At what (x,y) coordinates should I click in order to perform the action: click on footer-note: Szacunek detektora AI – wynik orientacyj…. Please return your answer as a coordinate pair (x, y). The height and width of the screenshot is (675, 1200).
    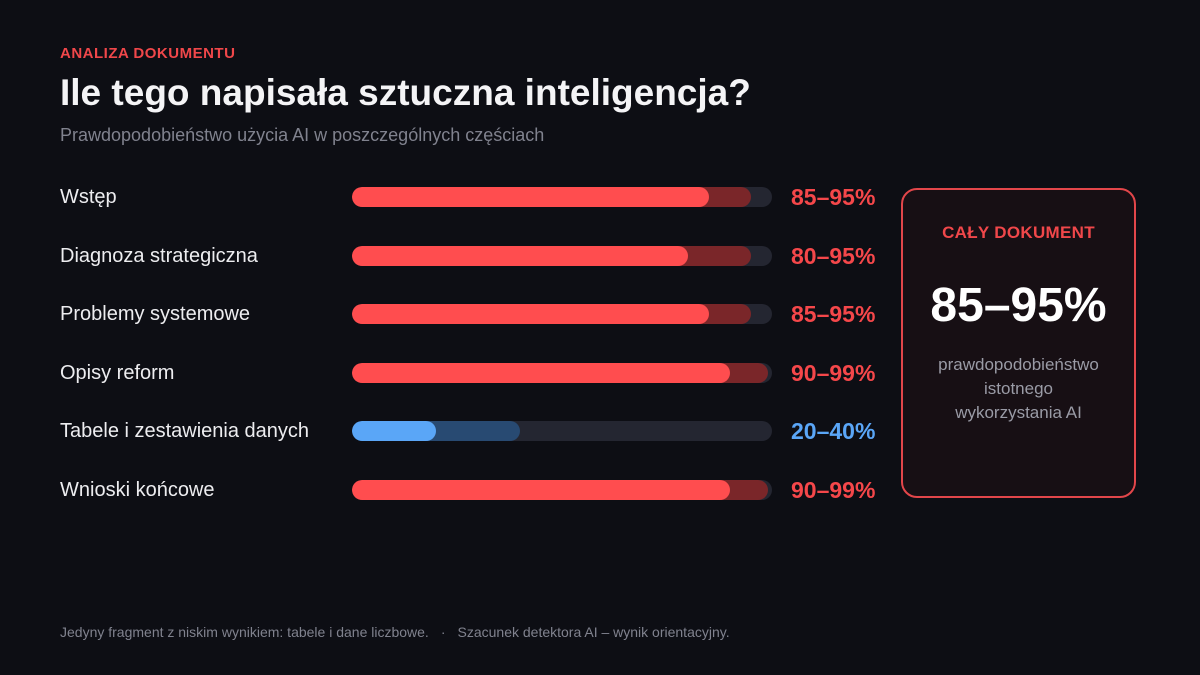
    Looking at the image, I should click on (593, 632).